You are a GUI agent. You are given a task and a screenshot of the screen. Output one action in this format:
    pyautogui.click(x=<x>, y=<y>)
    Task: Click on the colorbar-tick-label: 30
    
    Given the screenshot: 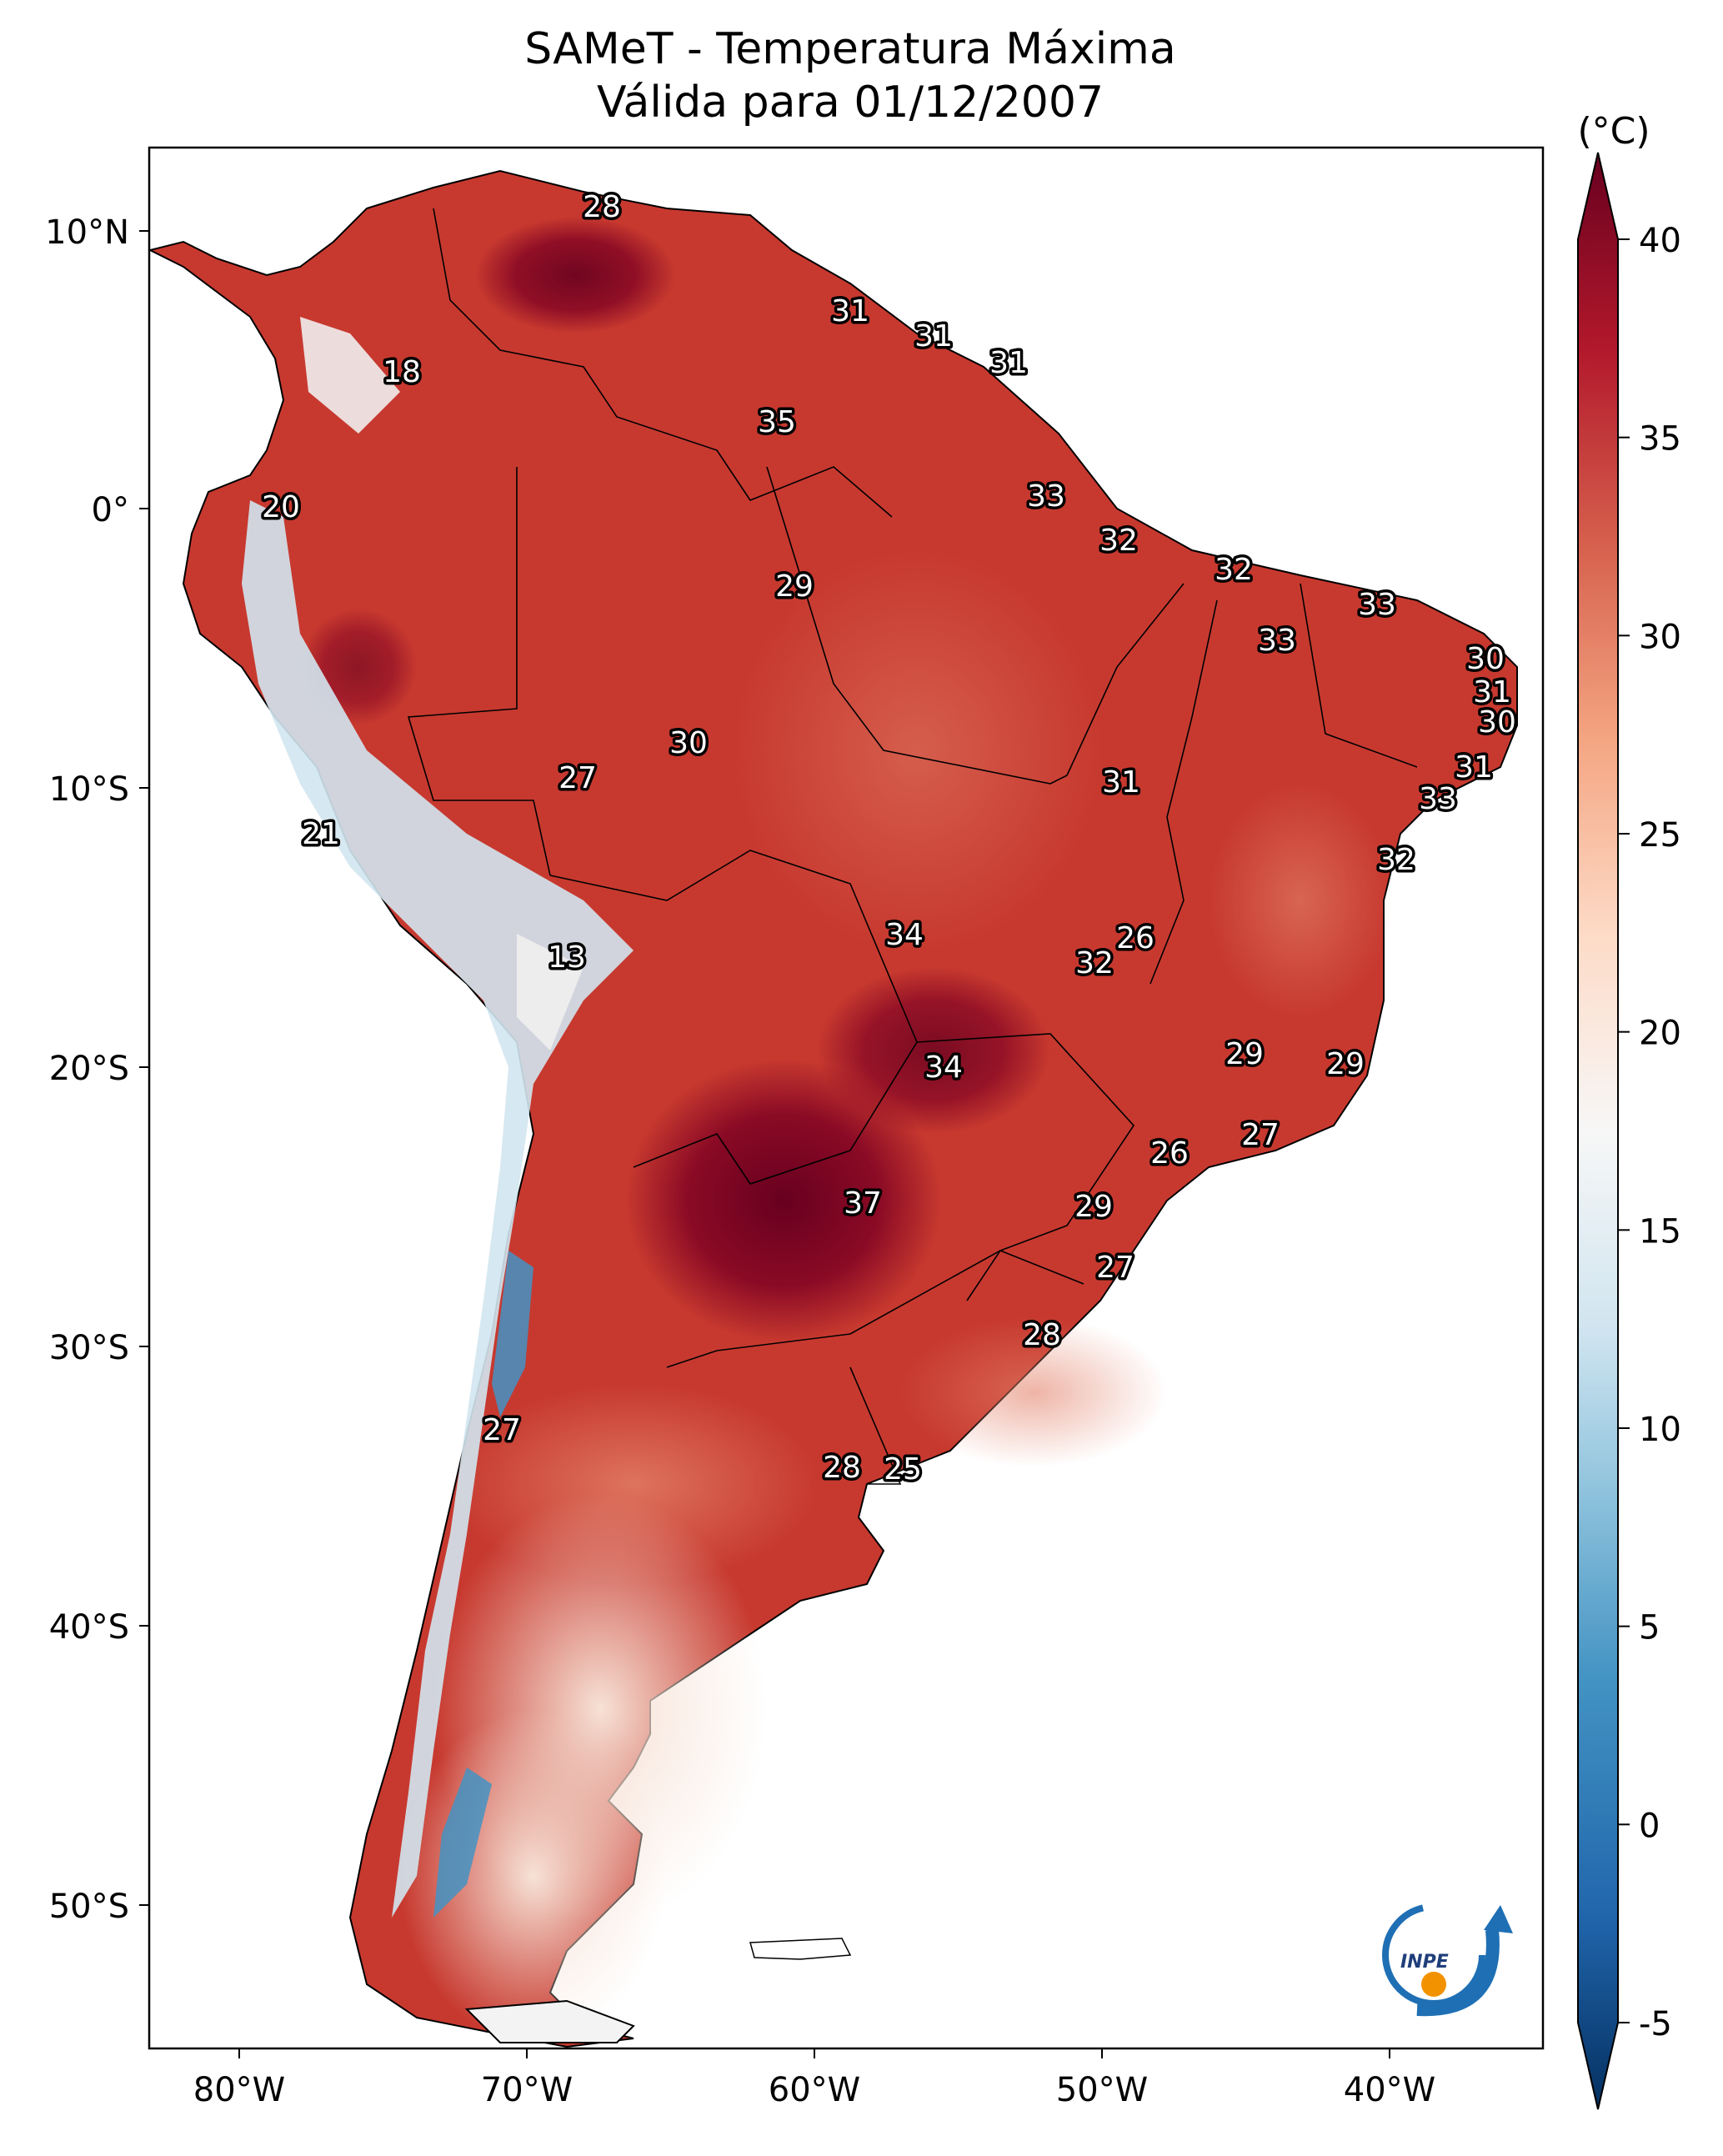 What is the action you would take?
    pyautogui.click(x=1660, y=637)
    